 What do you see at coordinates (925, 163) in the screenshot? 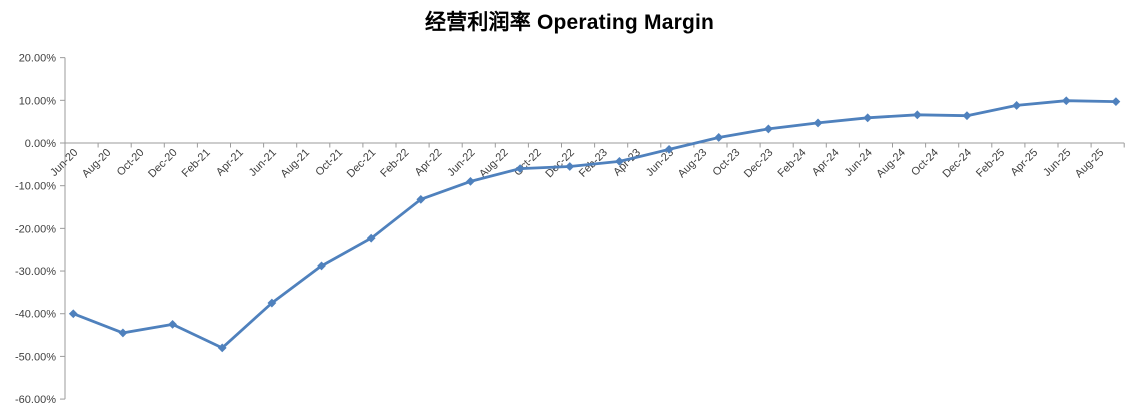
I see `x-tick-label: Oct-24` at bounding box center [925, 163].